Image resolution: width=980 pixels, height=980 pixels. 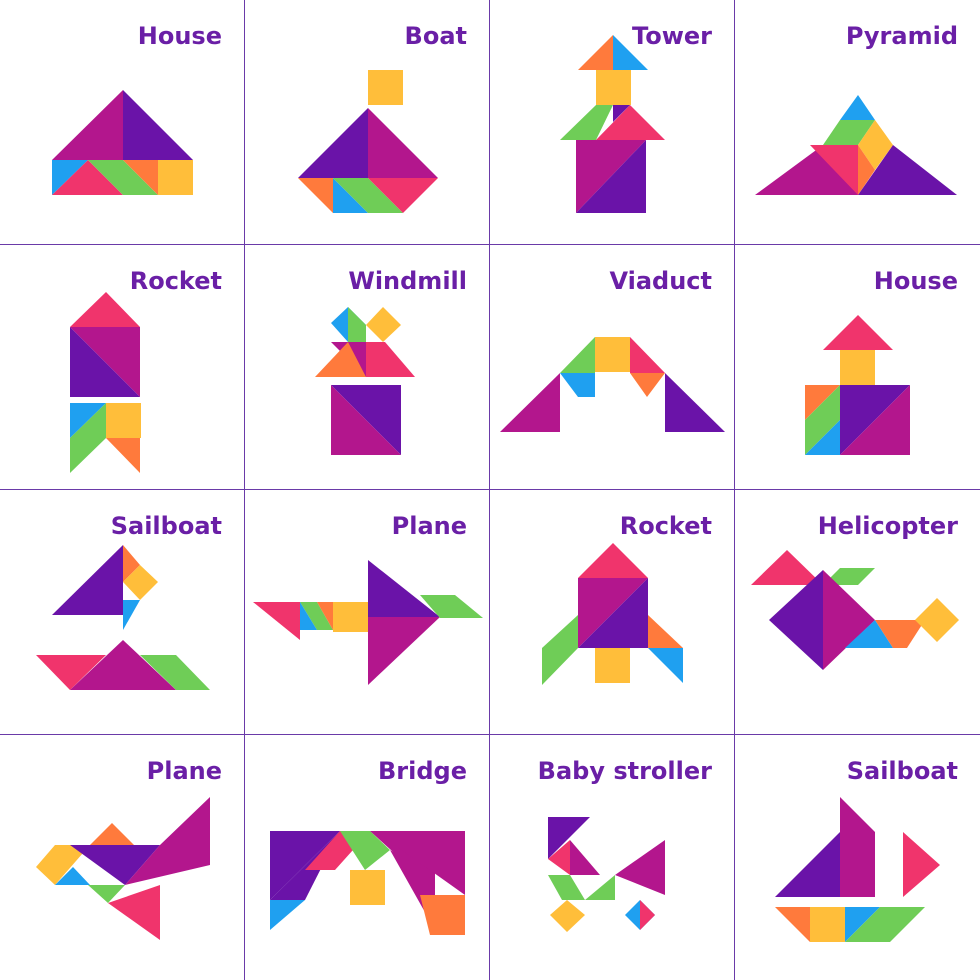 What do you see at coordinates (407, 281) in the screenshot?
I see `card-title: Windmill` at bounding box center [407, 281].